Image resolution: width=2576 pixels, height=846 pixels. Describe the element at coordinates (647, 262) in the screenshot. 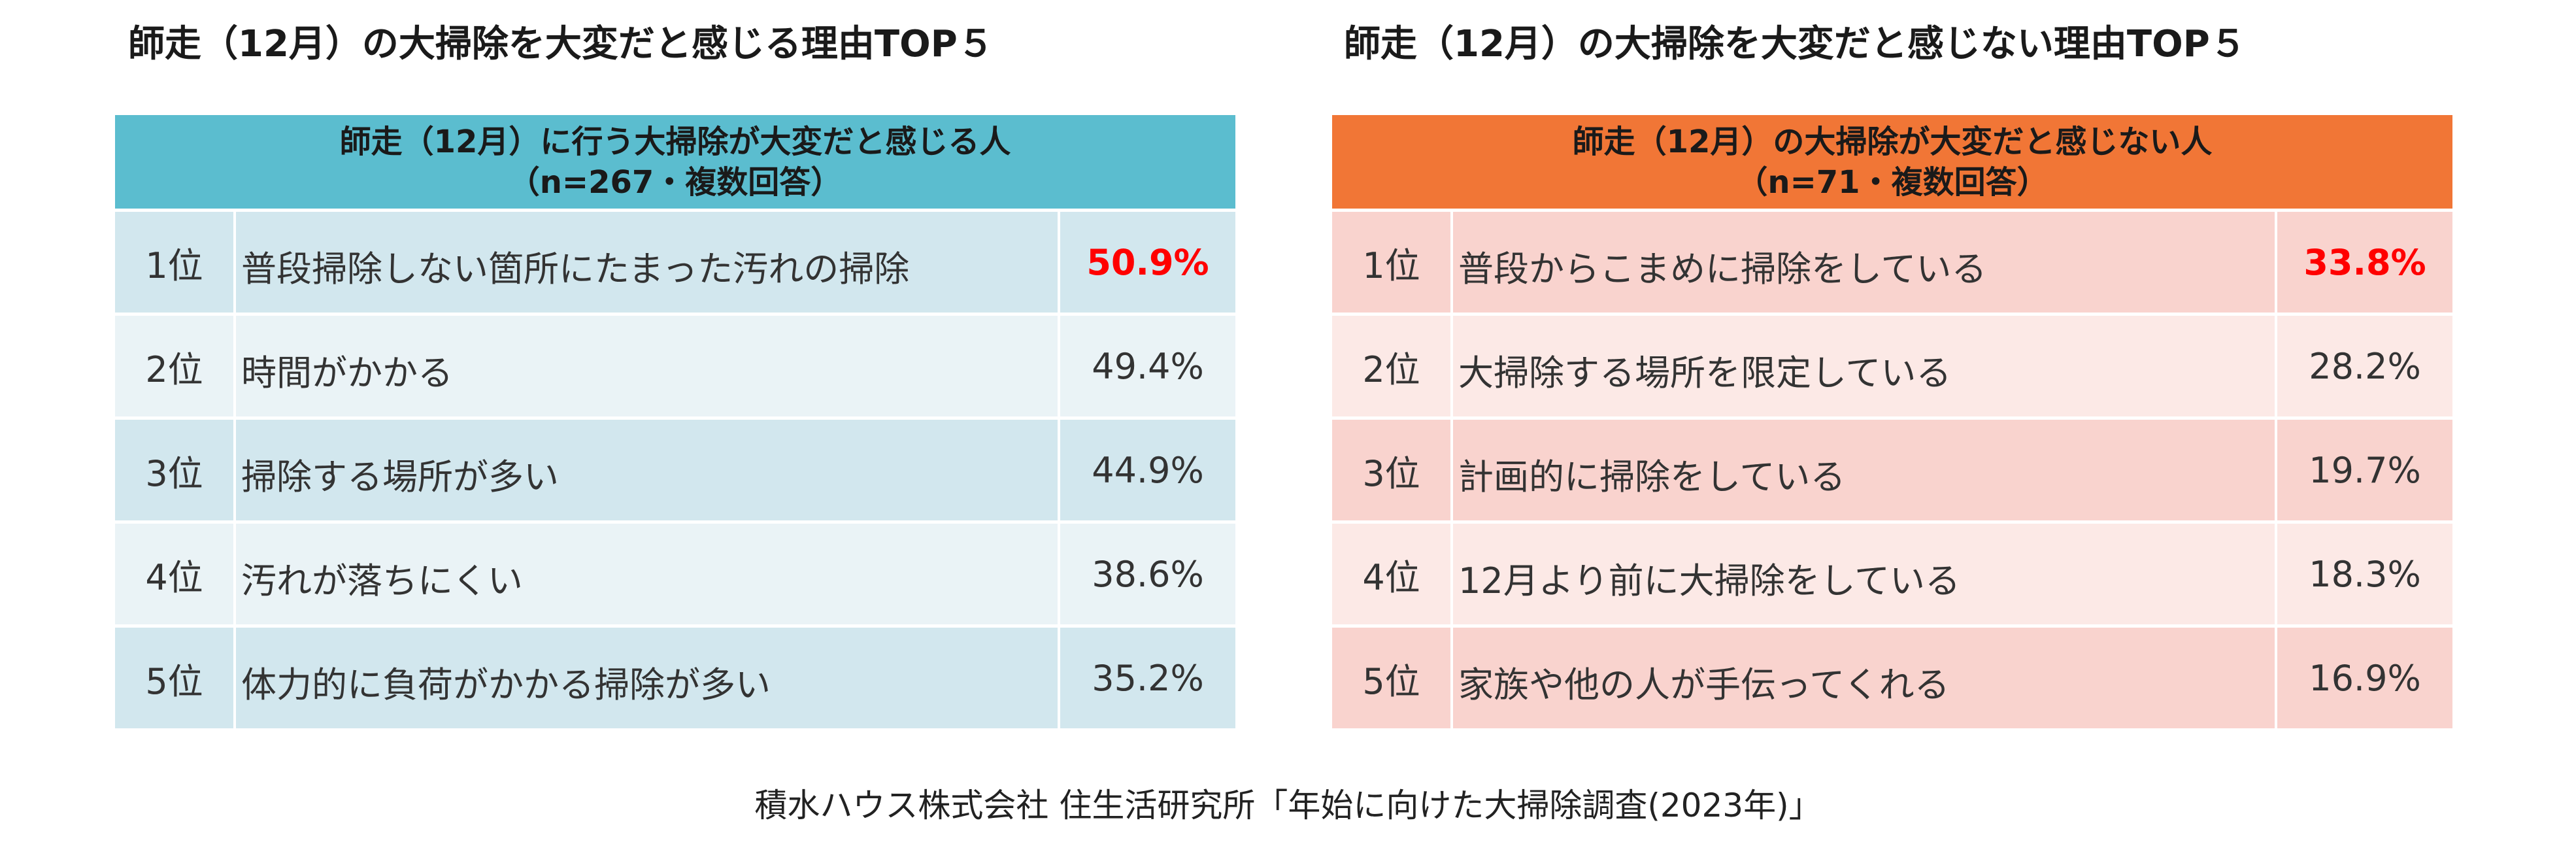

I see `reason-cell: 普段掃除しない箇所にたまった汚れの掃除` at that location.